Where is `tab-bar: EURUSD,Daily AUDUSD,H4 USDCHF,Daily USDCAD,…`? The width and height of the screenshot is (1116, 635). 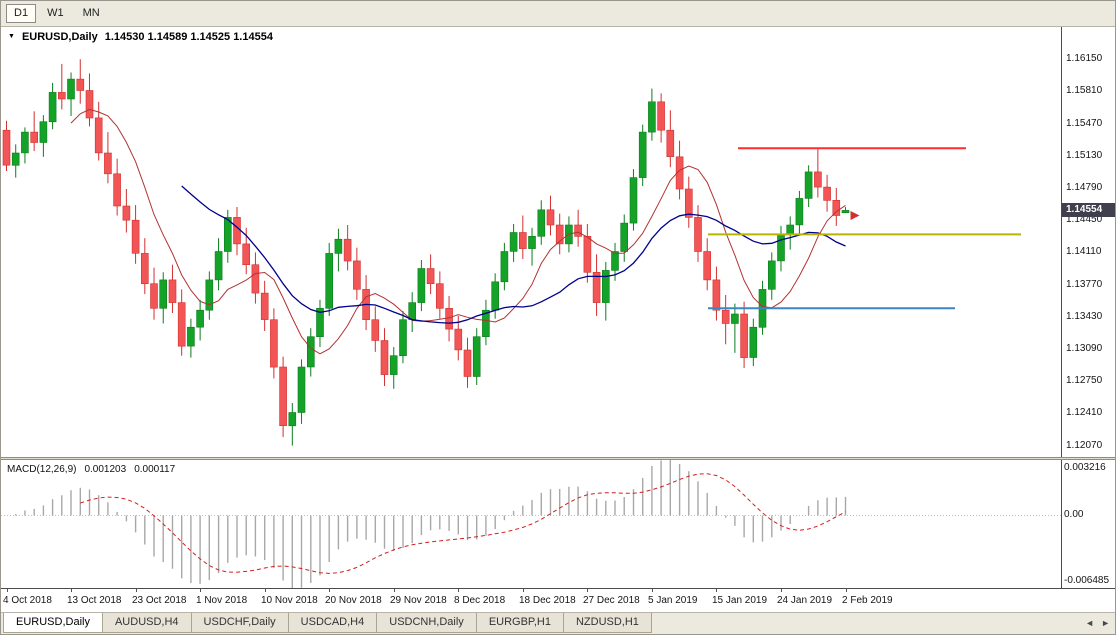 tab-bar: EURUSD,Daily AUDUSD,H4 USDCHF,Daily USDCAD,… is located at coordinates (558, 623).